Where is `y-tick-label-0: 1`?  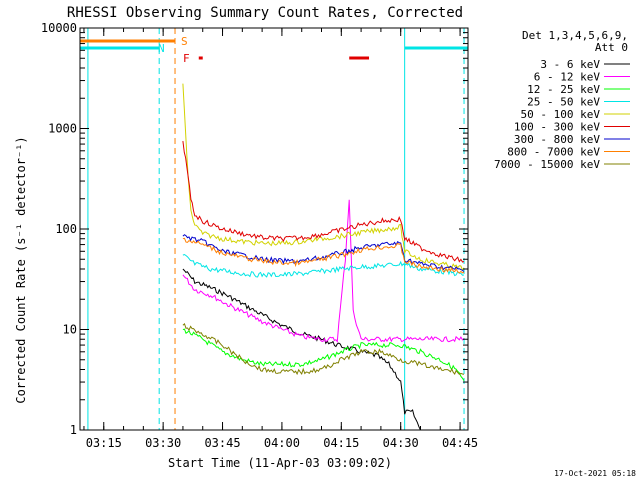
y-tick-label-0: 1 is located at coordinates (73, 430).